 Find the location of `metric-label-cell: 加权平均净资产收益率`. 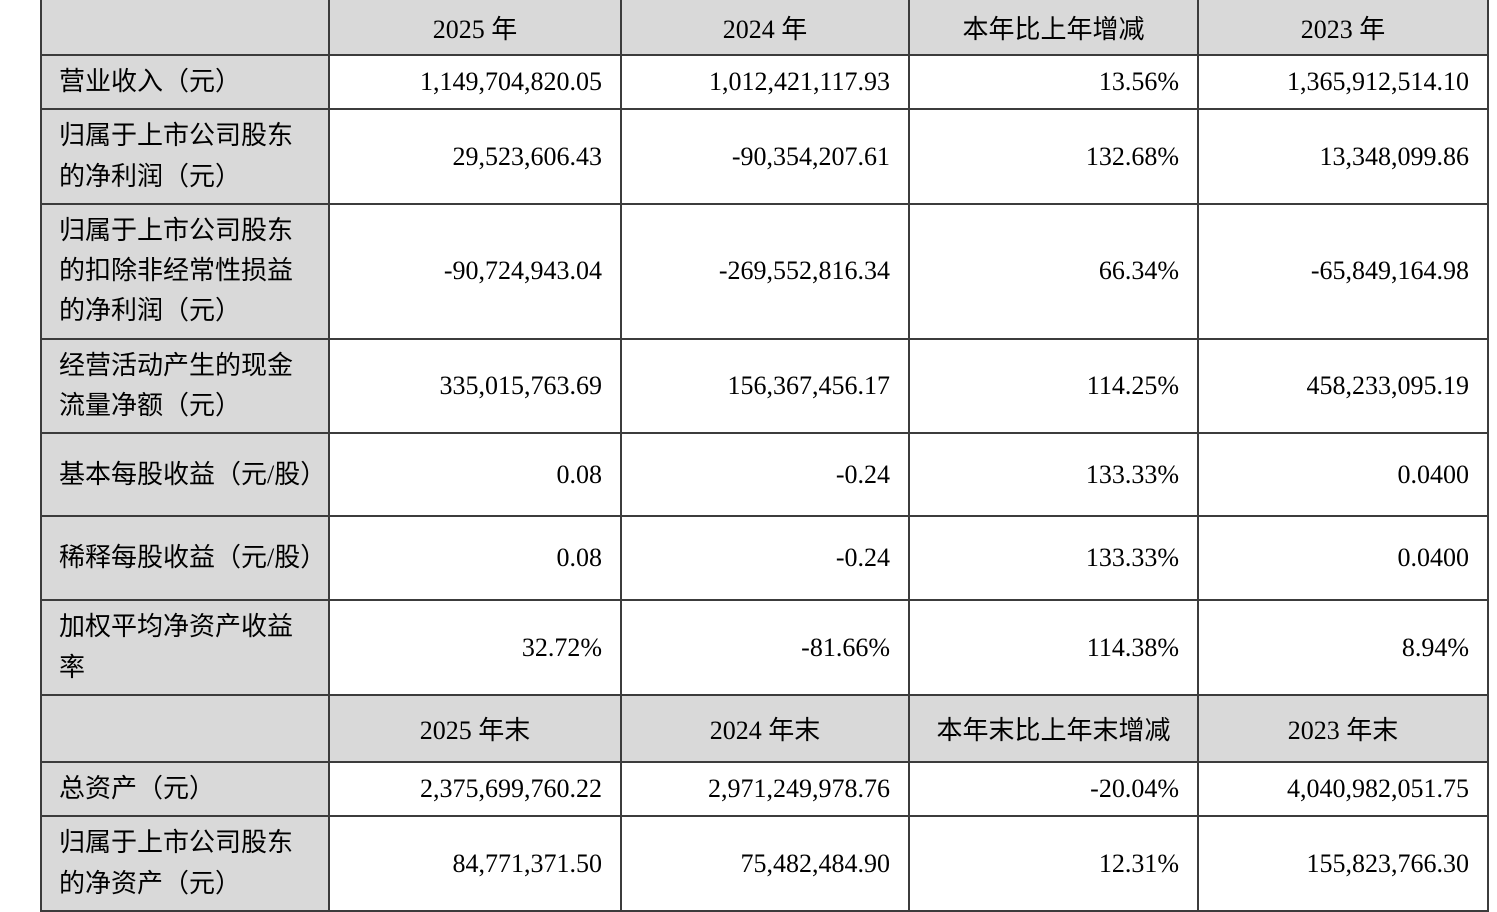

metric-label-cell: 加权平均净资产收益率 is located at coordinates (185, 647).